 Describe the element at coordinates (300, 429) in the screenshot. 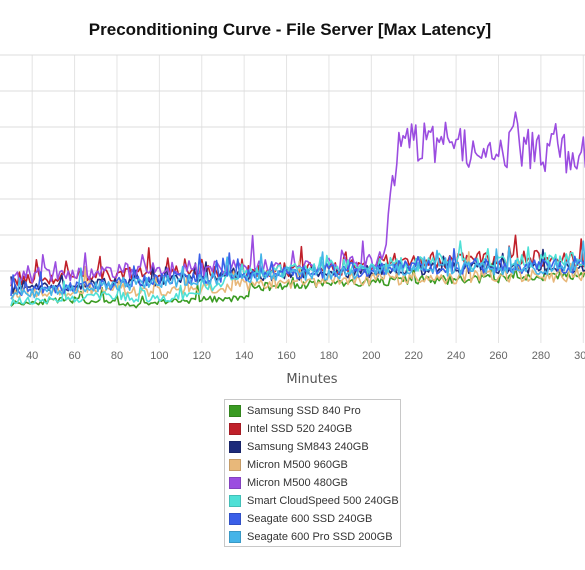

I see `legend-label: Intel SSD 520 240GB` at that location.